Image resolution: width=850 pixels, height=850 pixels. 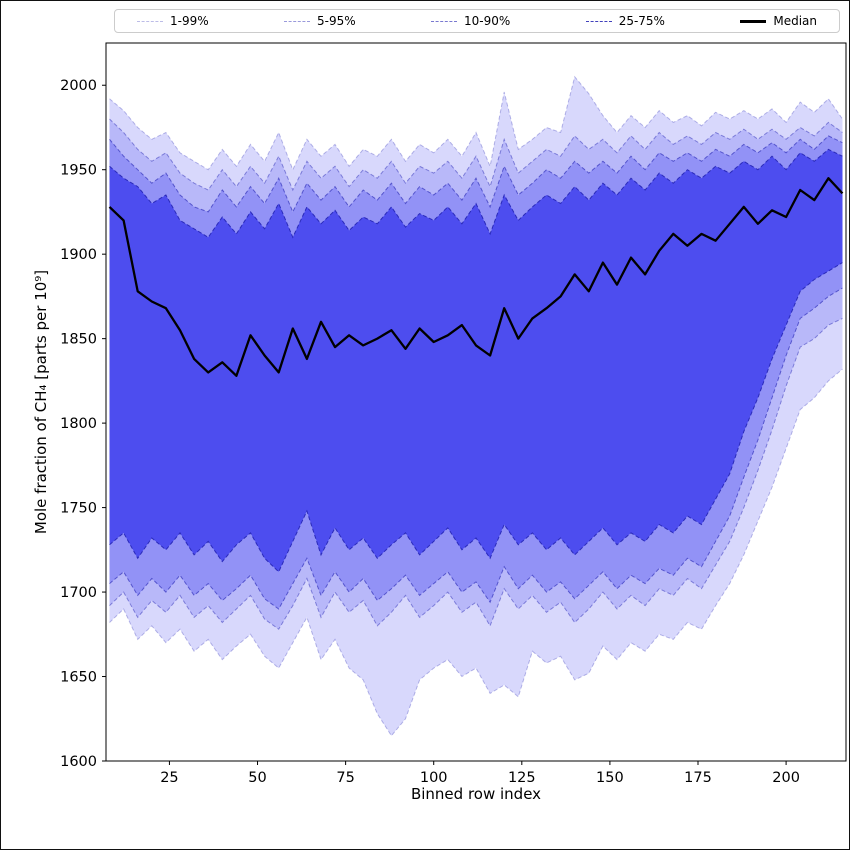 What do you see at coordinates (78, 509) in the screenshot?
I see `y-tick-label: 1750` at bounding box center [78, 509].